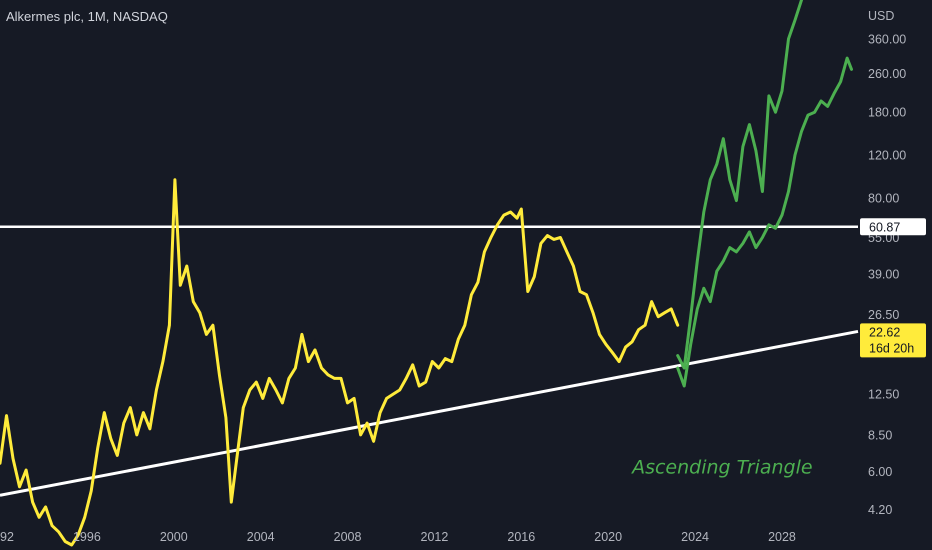 Image resolution: width=932 pixels, height=550 pixels. I want to click on y-tick-label: 12.50, so click(883, 395).